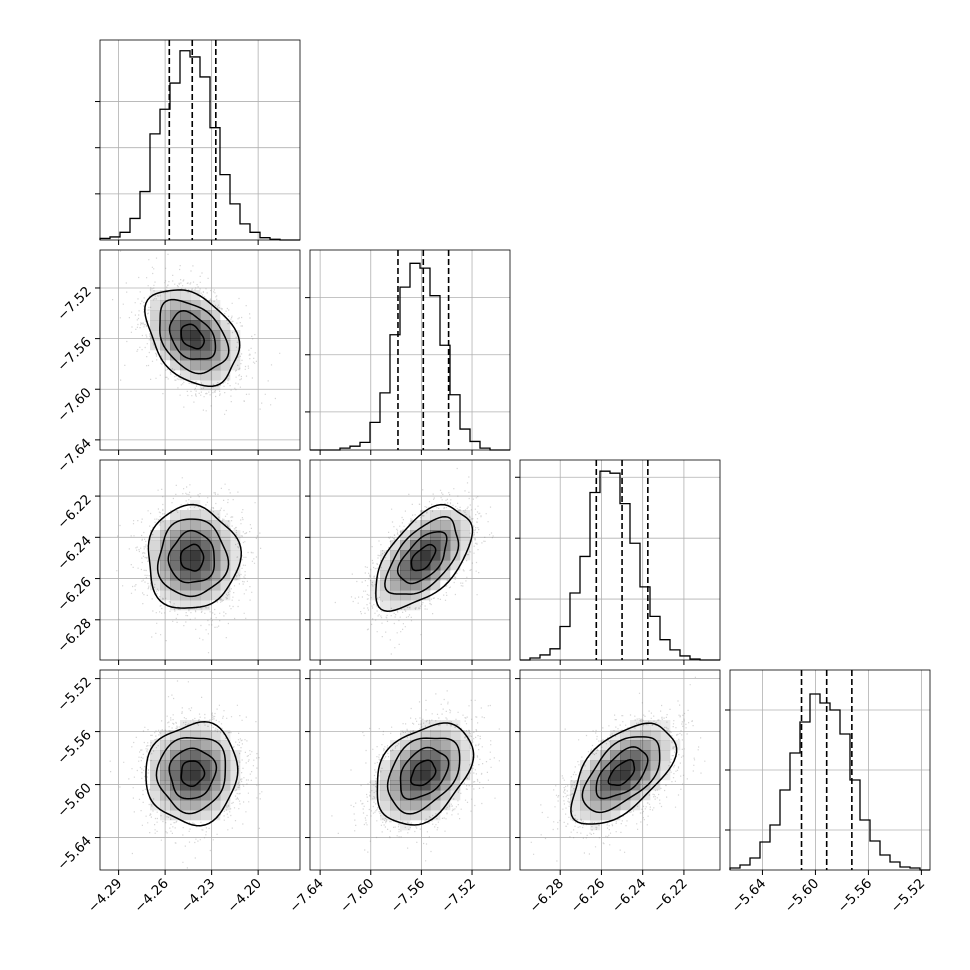 The image size is (970, 970). What do you see at coordinates (198, 896) in the screenshot?
I see `x-tick-label: −4.23` at bounding box center [198, 896].